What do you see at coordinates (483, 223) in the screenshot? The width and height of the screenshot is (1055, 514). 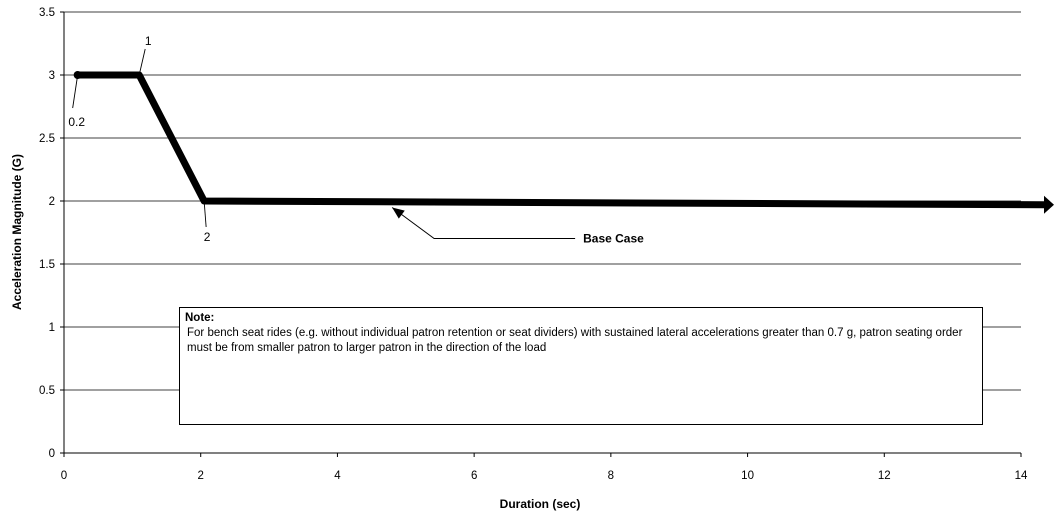 I see `annotation-leader` at bounding box center [483, 223].